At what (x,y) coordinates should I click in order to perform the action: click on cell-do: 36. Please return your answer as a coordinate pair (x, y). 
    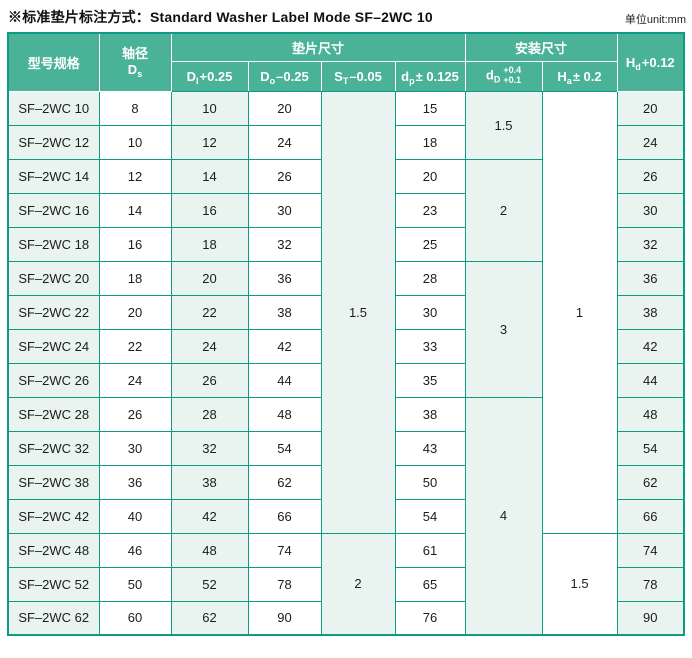
    Looking at the image, I should click on (284, 278).